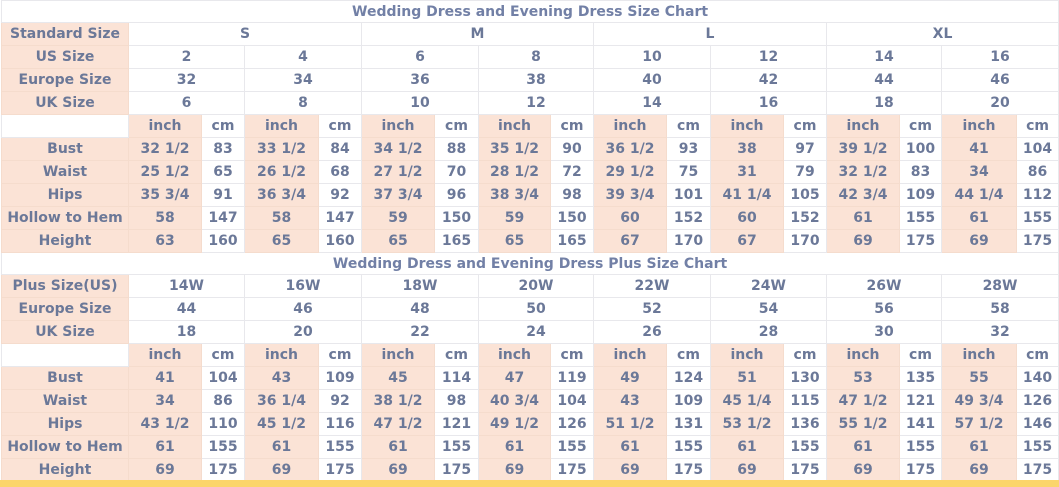 Image resolution: width=1059 pixels, height=487 pixels. What do you see at coordinates (884, 309) in the screenshot?
I see `europe-size-cell: 56` at bounding box center [884, 309].